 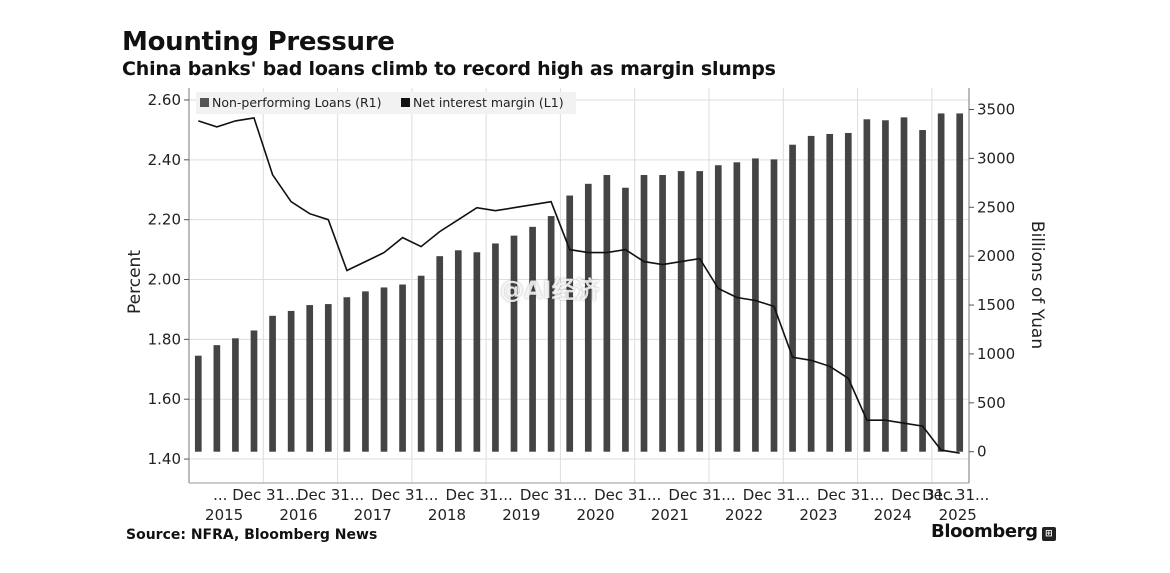 What do you see at coordinates (595, 515) in the screenshot?
I see `x-year-label: 2020` at bounding box center [595, 515].